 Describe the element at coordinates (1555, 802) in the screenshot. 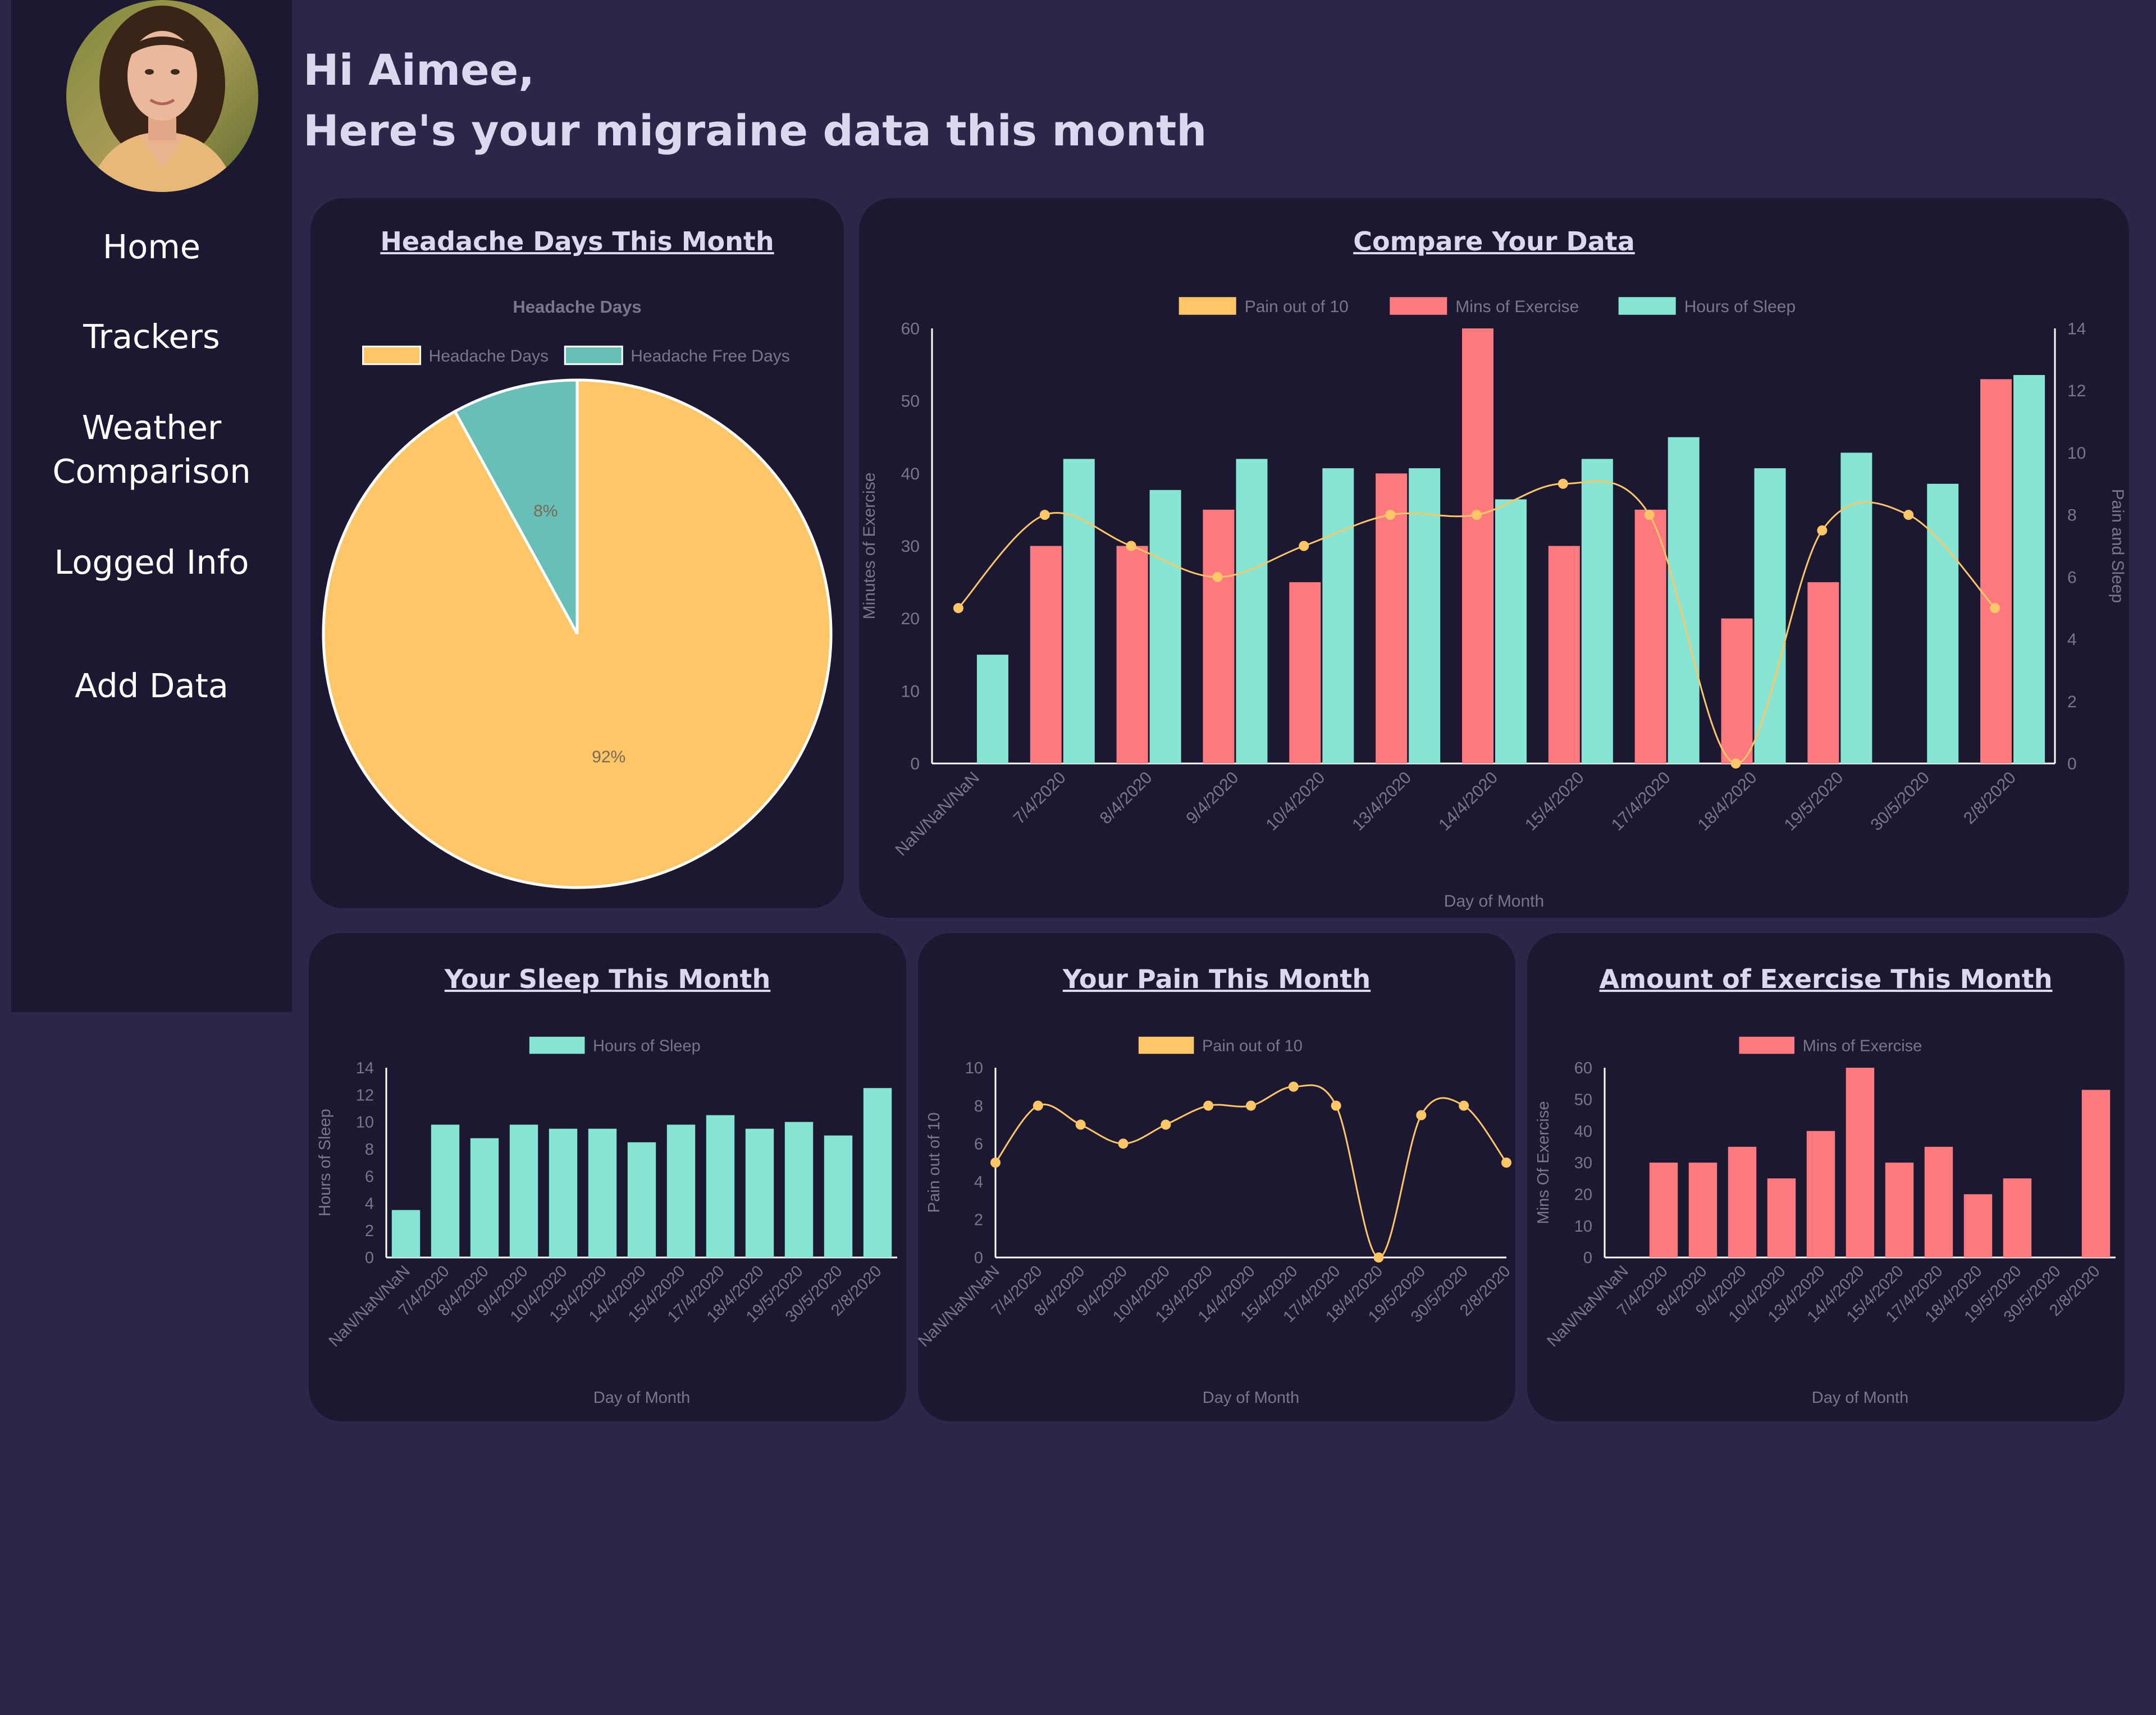

I see `x-tick-label: 15/4/2020` at that location.